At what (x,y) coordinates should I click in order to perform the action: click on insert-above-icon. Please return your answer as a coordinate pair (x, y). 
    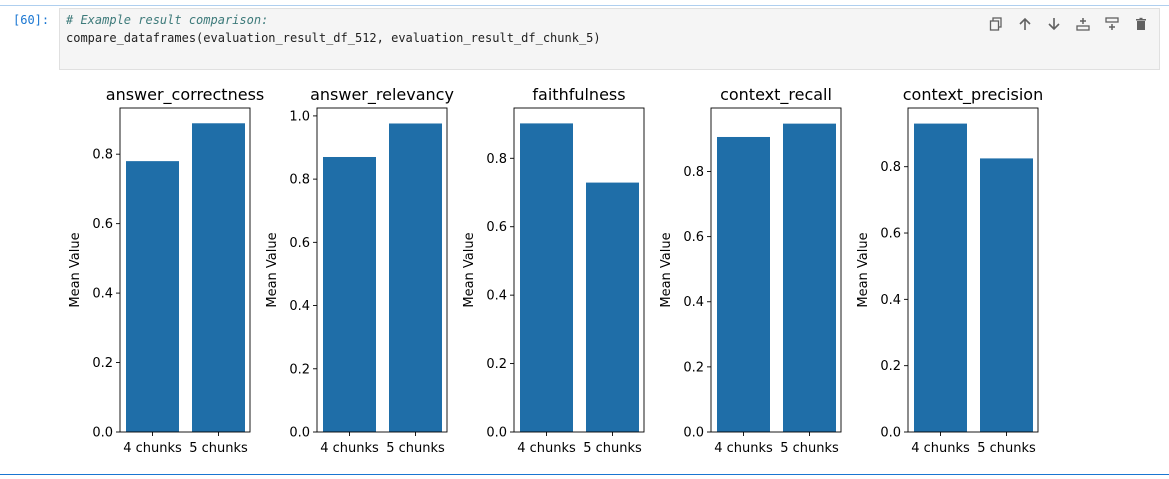
    Looking at the image, I should click on (1082, 24).